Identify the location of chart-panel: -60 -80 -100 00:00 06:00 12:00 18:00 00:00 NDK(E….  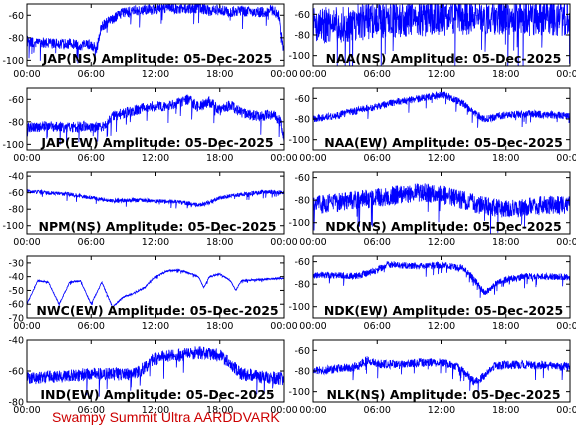
(432, 293).